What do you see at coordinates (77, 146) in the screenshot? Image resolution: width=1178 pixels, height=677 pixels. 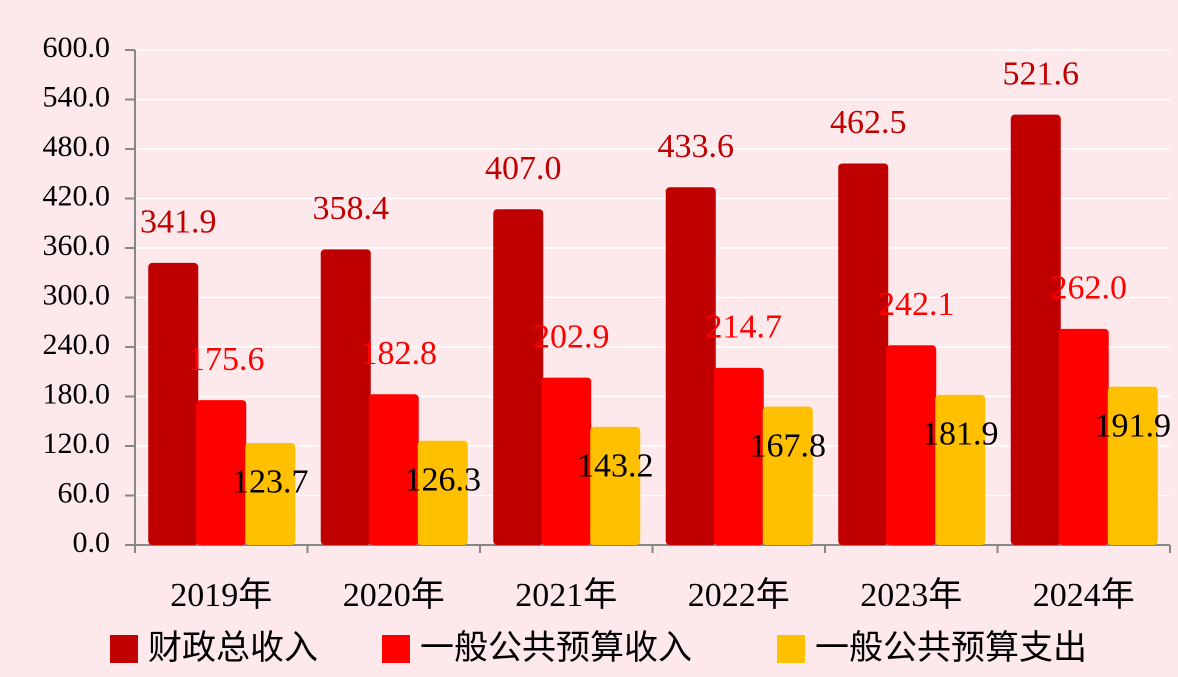 I see `y-tick-label: 480.0` at bounding box center [77, 146].